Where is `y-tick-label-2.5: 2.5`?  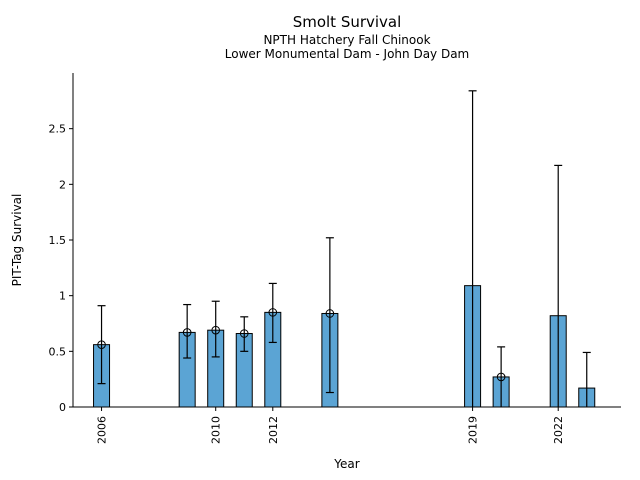 y-tick-label-2.5: 2.5 is located at coordinates (58, 129).